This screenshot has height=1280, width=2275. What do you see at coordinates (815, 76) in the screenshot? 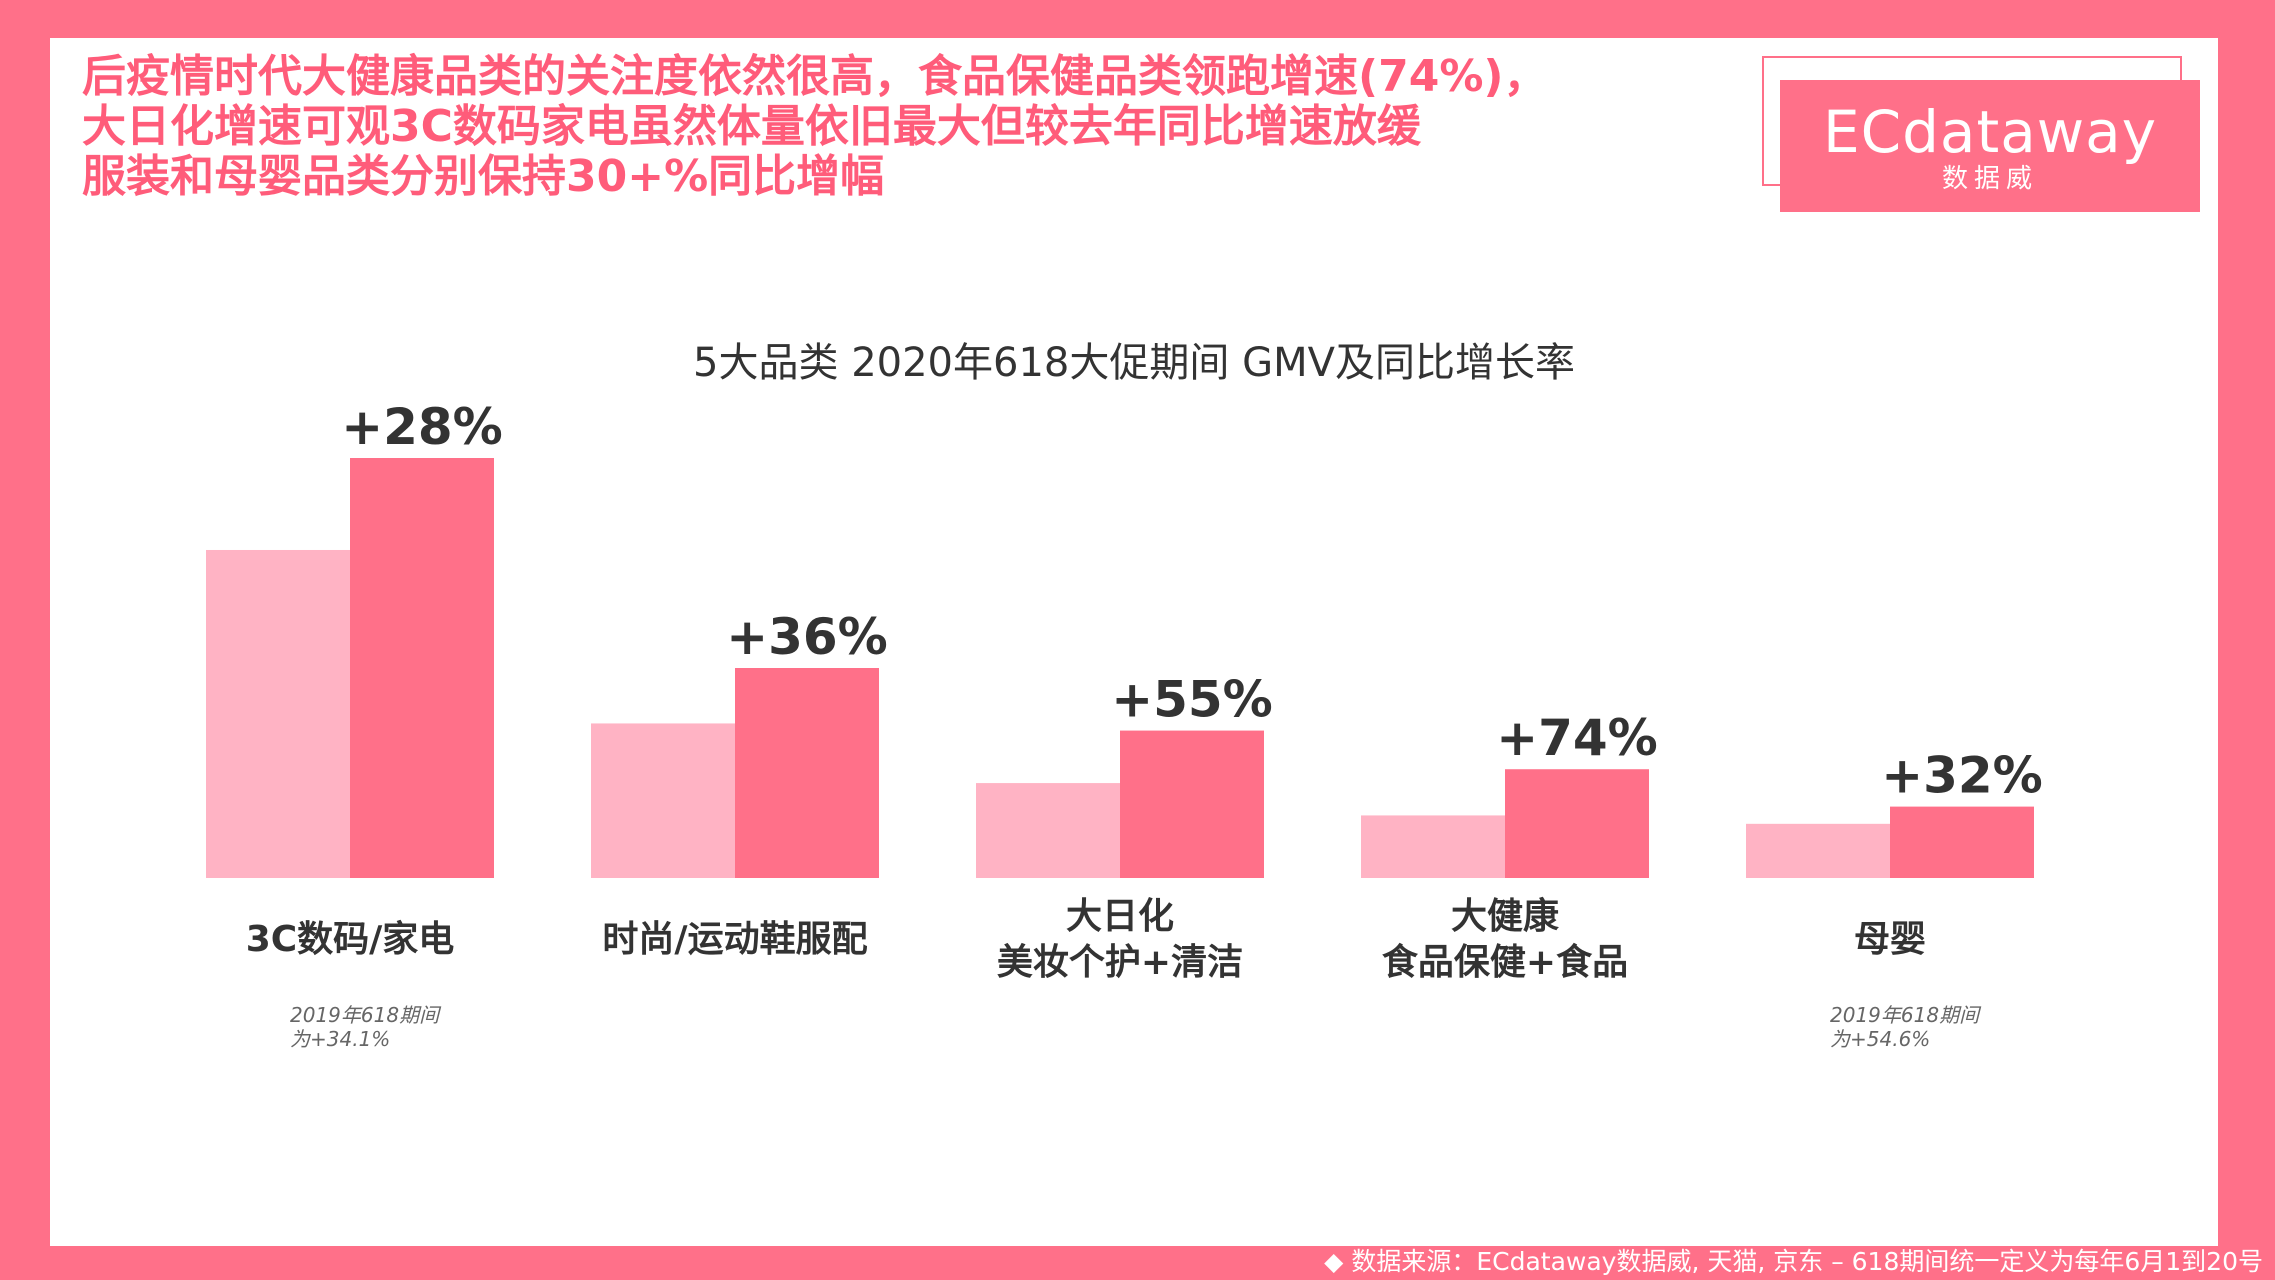
I see `headline-line-1: 后疫情时代大健康品类的关注度依然很高，食品保健品类领跑增速(74%)，` at bounding box center [815, 76].